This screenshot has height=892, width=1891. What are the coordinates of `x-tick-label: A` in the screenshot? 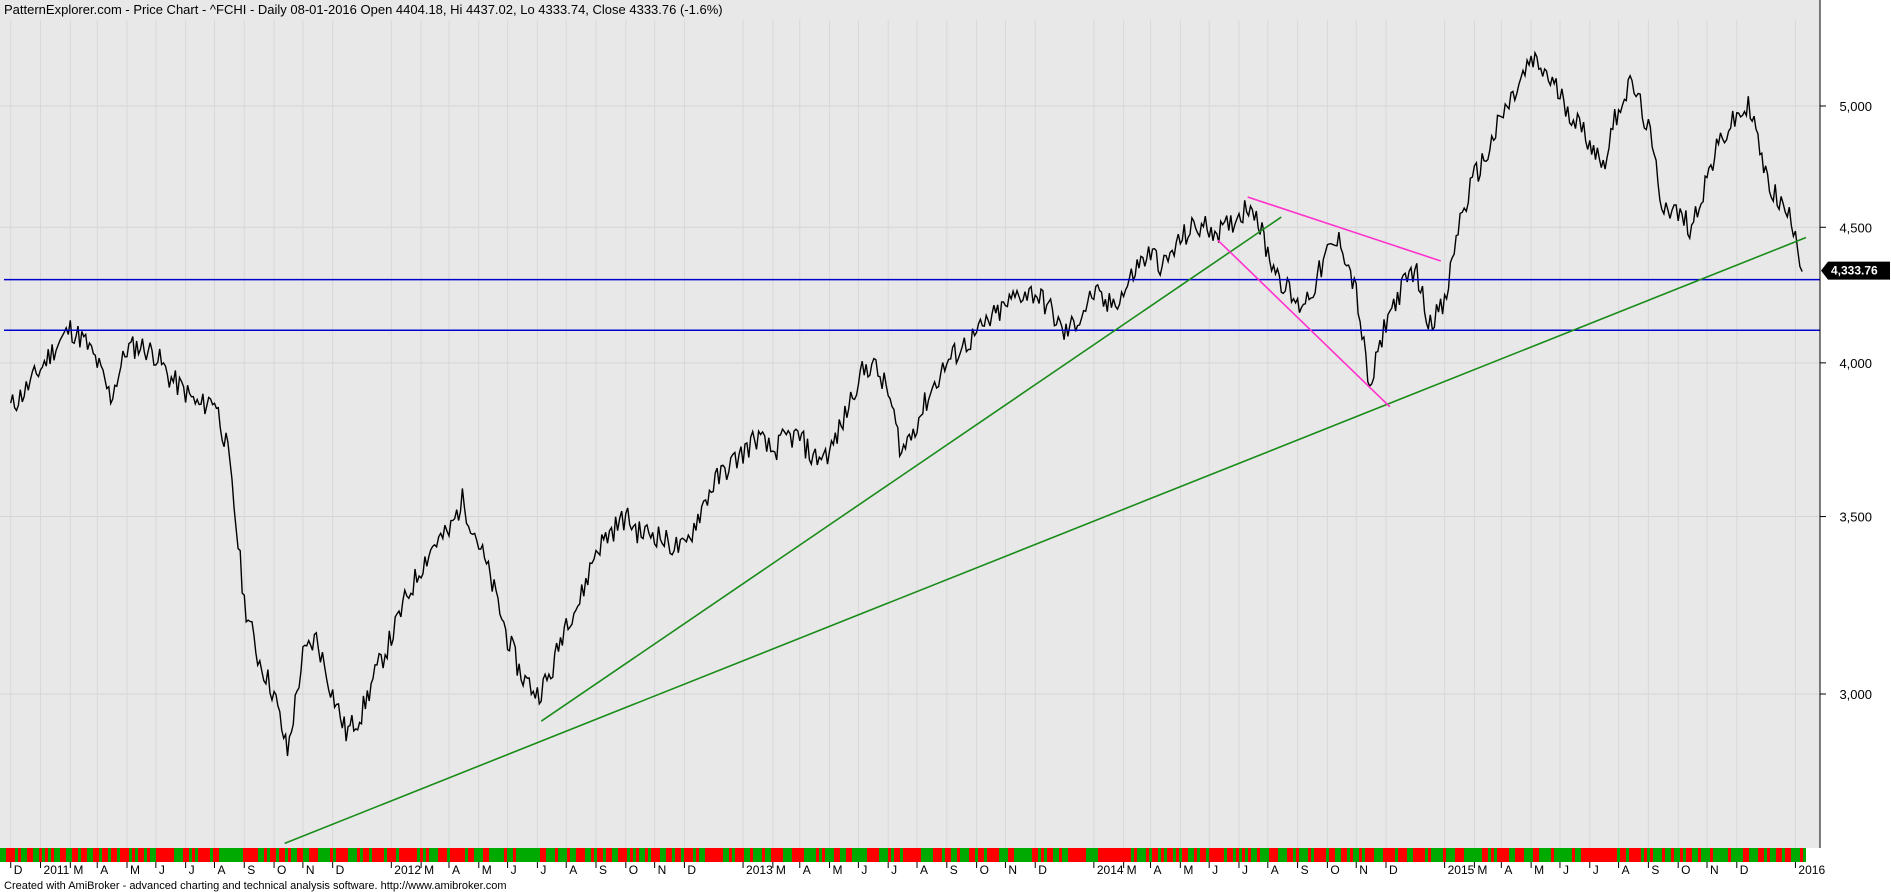 It's located at (573, 870).